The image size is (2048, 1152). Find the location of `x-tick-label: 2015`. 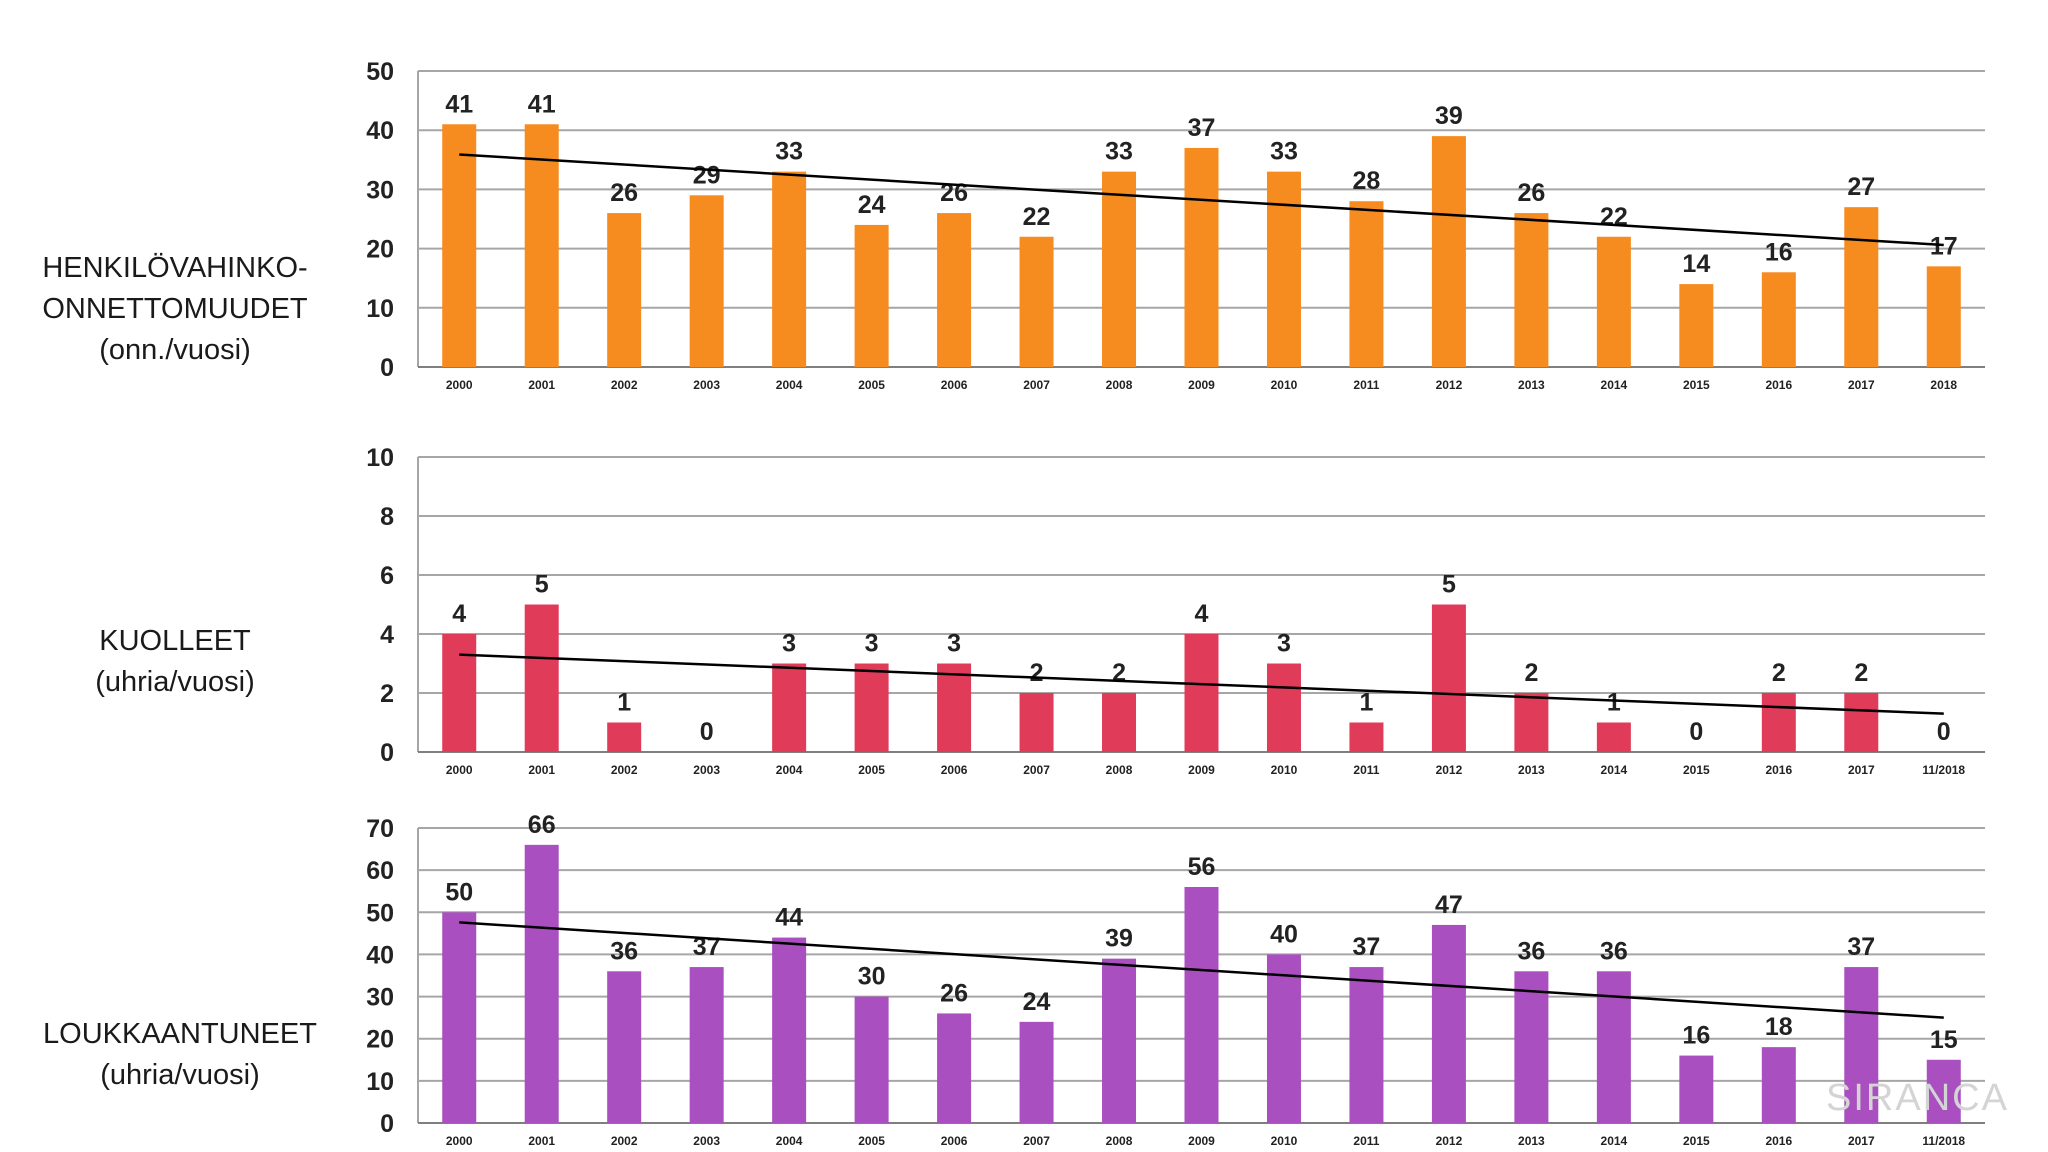

x-tick-label: 2015 is located at coordinates (1696, 770).